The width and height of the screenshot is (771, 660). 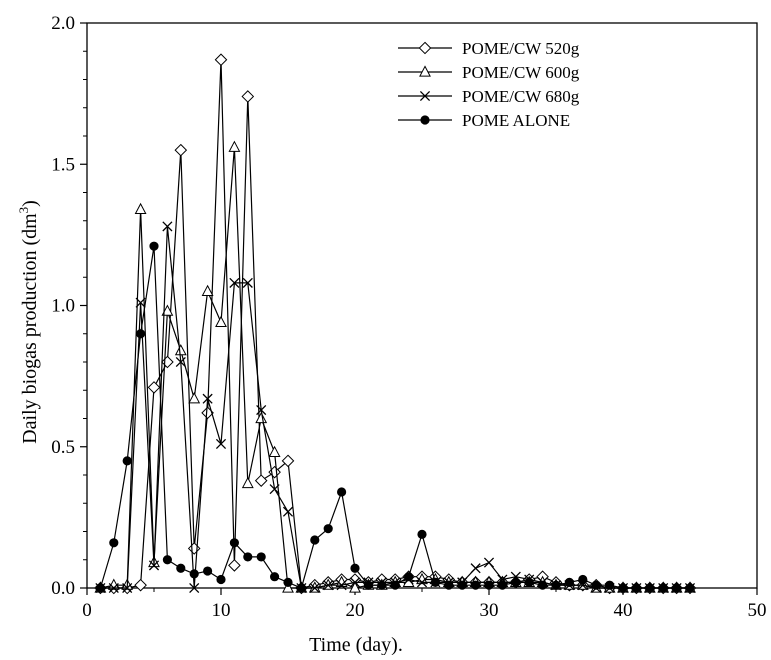 What do you see at coordinates (87, 610) in the screenshot?
I see `x-tick-label: 0` at bounding box center [87, 610].